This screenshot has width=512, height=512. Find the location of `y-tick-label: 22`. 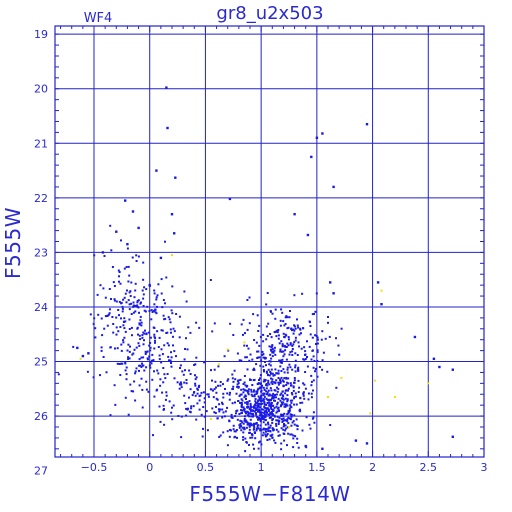

y-tick-label: 22 is located at coordinates (41, 198).